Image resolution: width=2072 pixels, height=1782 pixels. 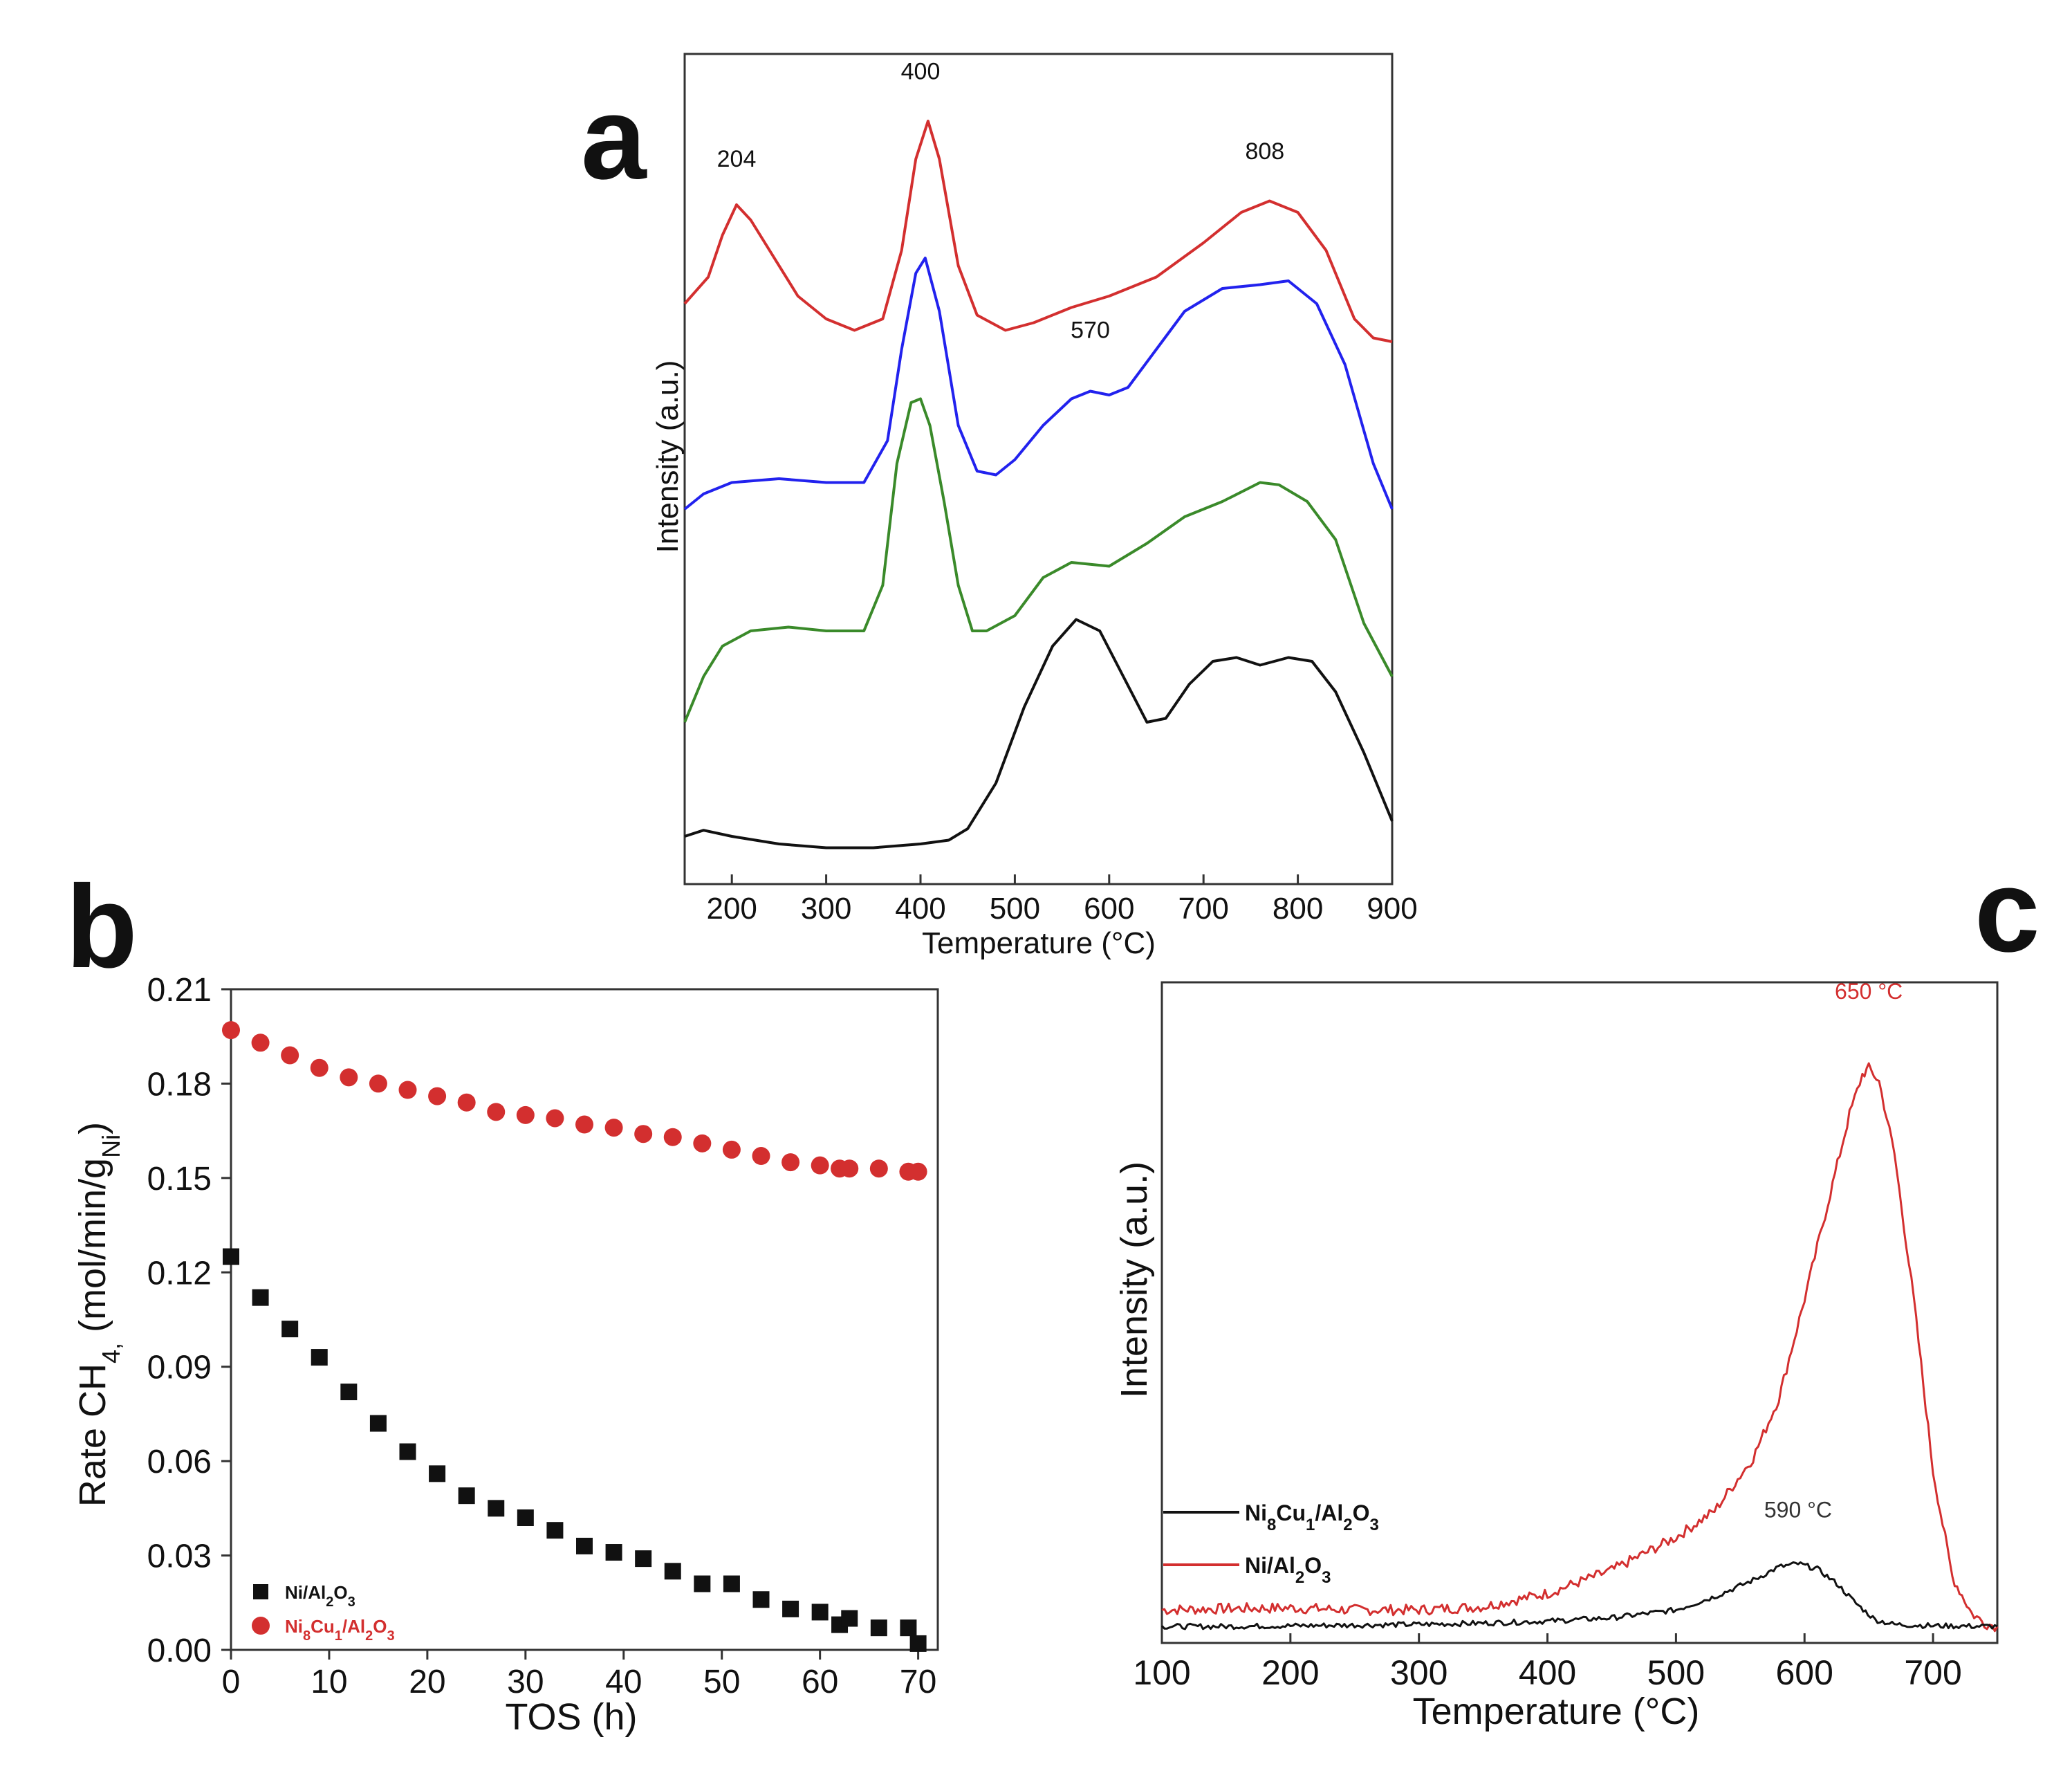 What do you see at coordinates (918, 1682) in the screenshot?
I see `chart-b-x-tick-label: 70` at bounding box center [918, 1682].